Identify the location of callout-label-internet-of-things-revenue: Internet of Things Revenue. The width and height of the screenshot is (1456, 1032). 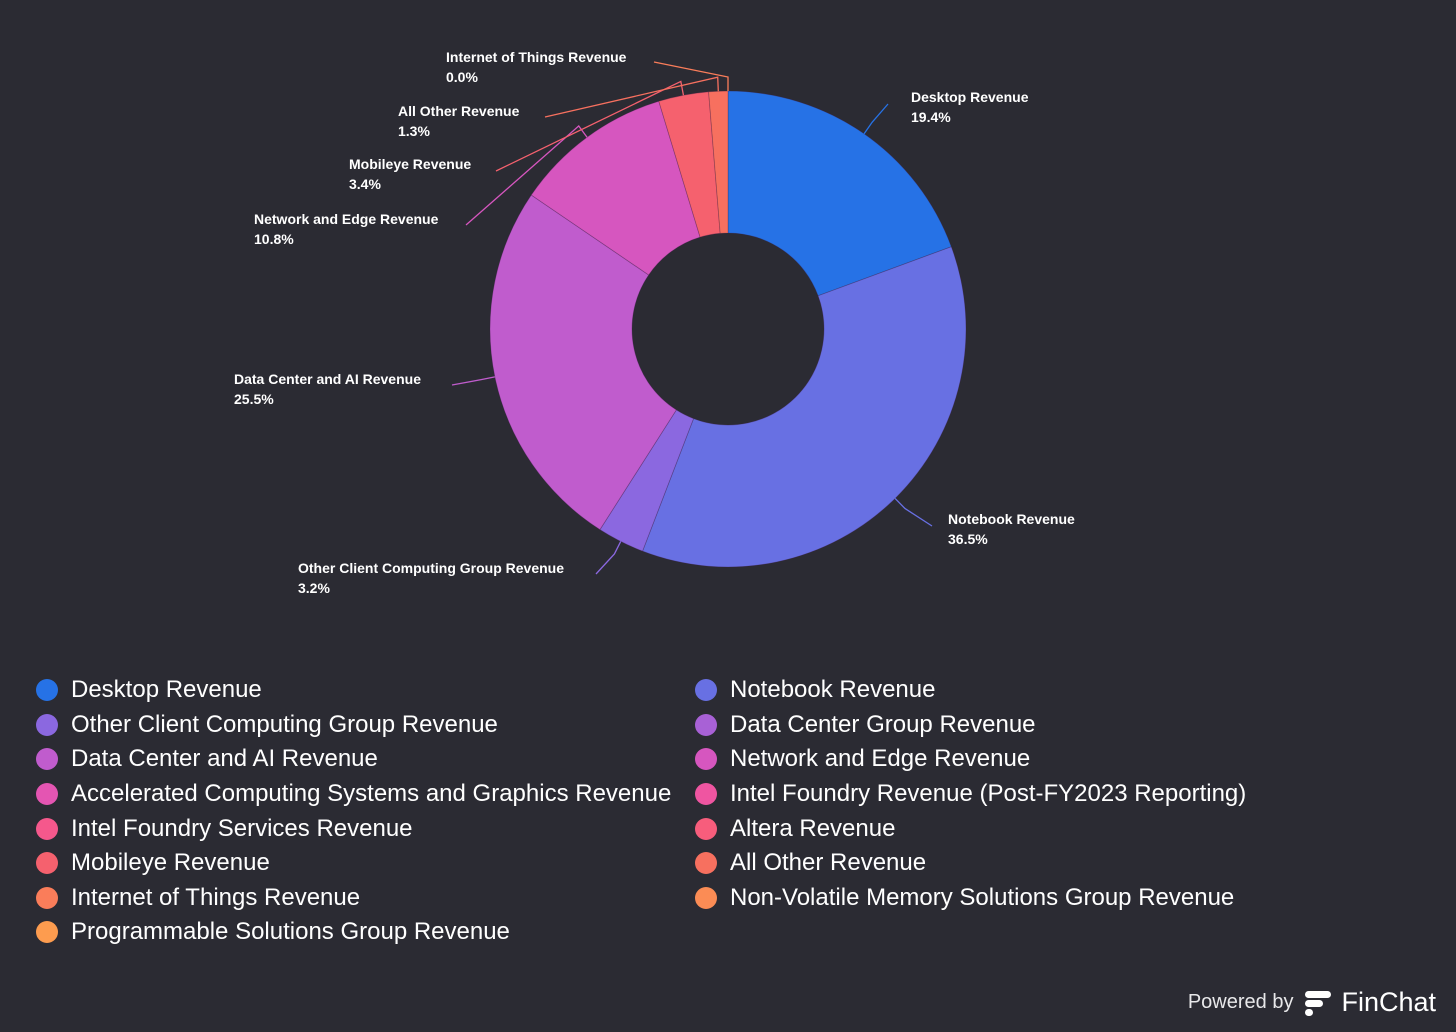
(536, 57).